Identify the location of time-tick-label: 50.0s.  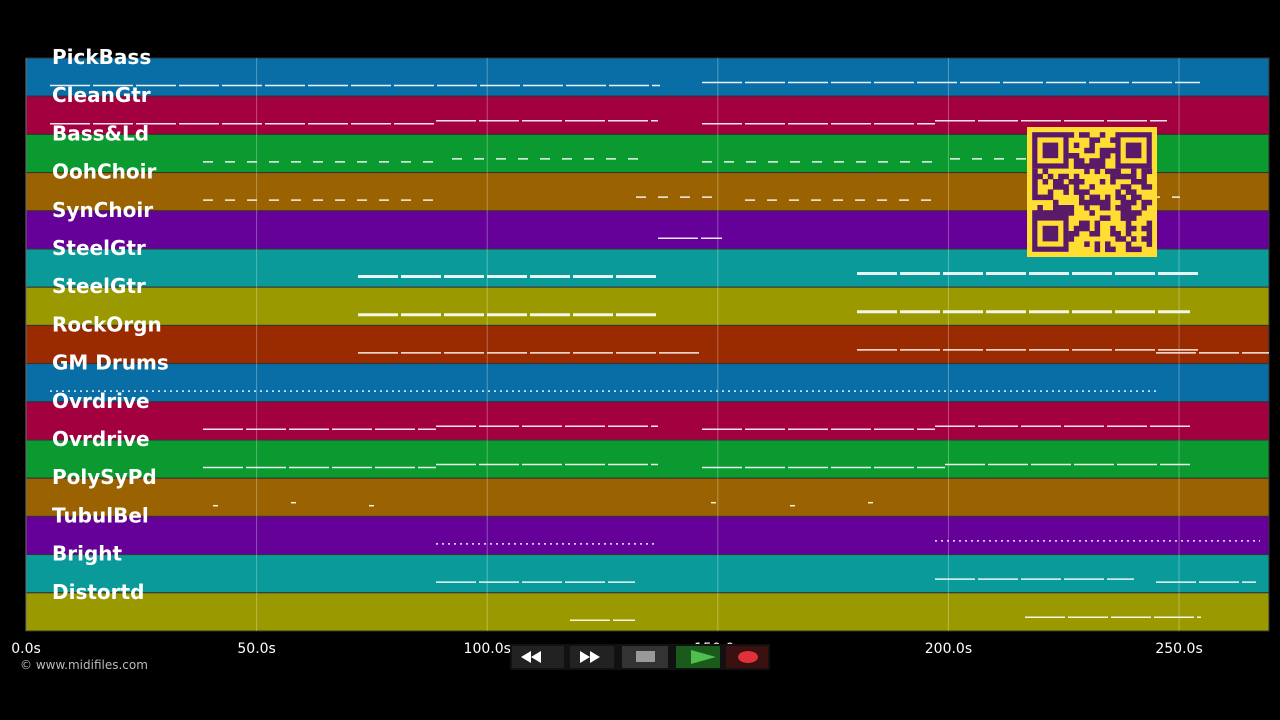
(256, 649).